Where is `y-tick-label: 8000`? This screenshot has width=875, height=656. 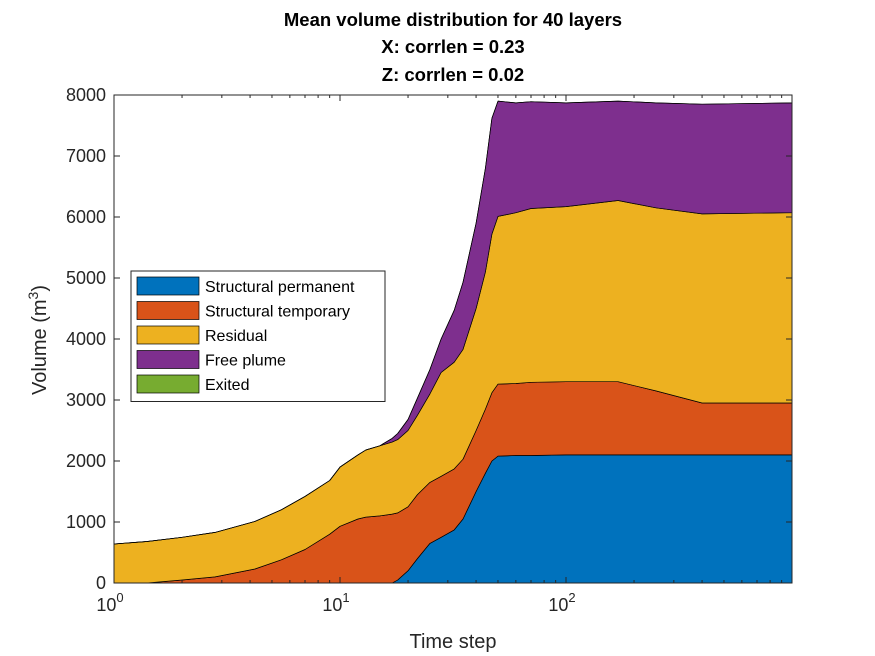 y-tick-label: 8000 is located at coordinates (86, 95).